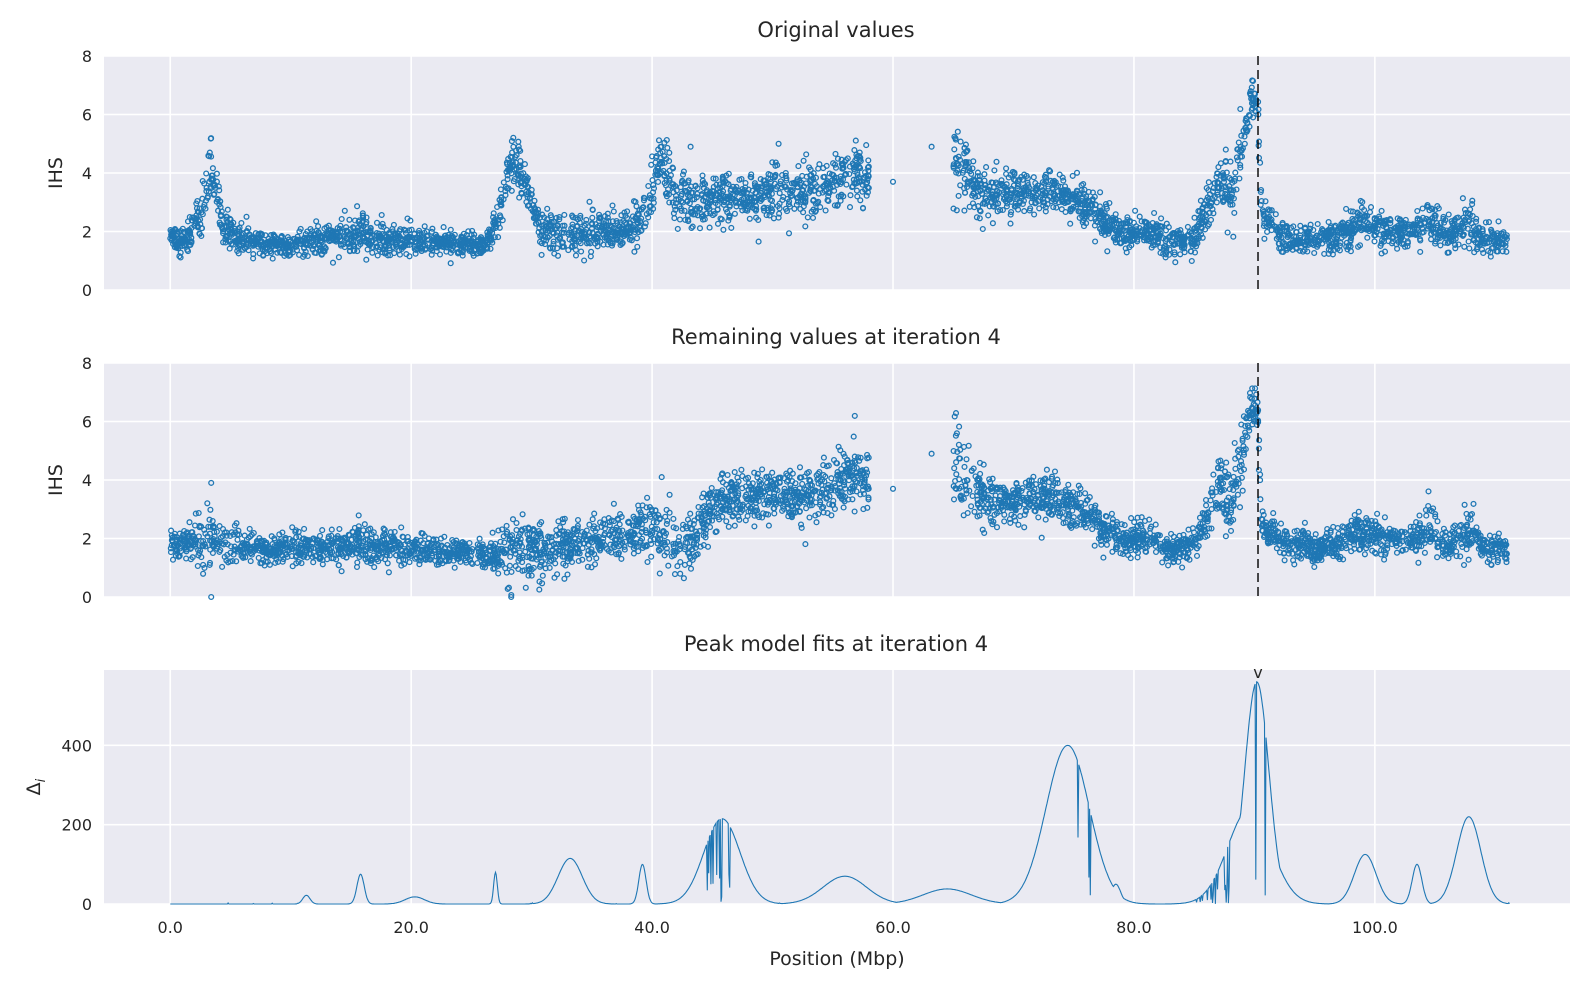 The height and width of the screenshot is (988, 1588). What do you see at coordinates (835, 30) in the screenshot?
I see `panel-title: Original values` at bounding box center [835, 30].